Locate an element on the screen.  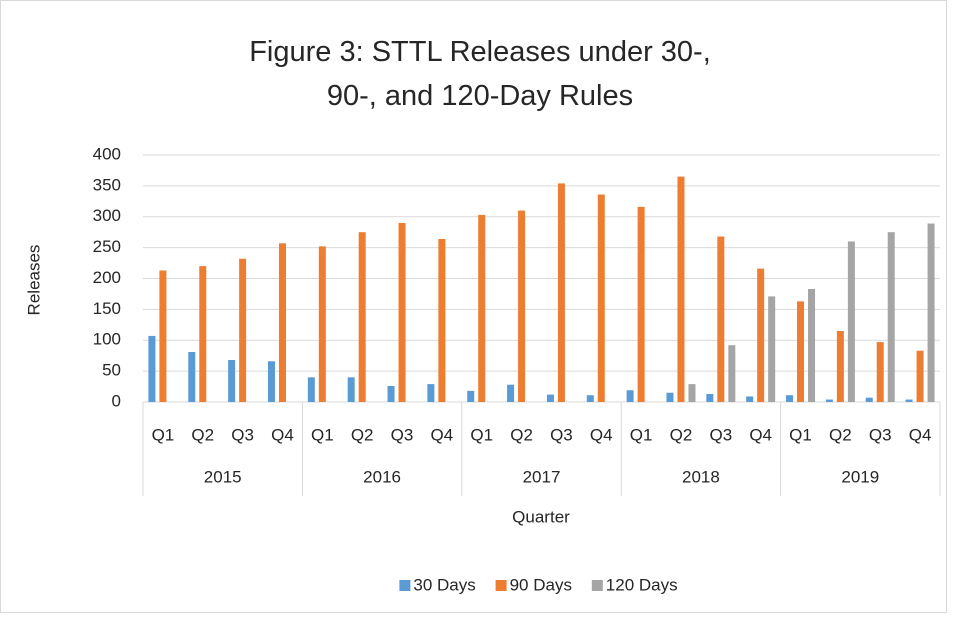
group-label: 2018 is located at coordinates (701, 476).